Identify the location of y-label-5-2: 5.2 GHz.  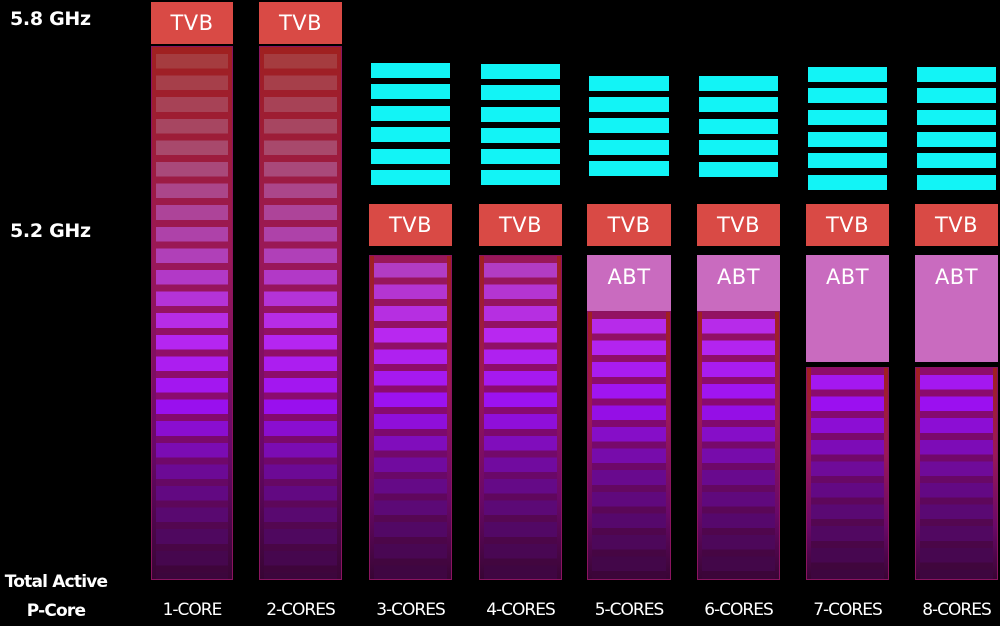
(50, 231).